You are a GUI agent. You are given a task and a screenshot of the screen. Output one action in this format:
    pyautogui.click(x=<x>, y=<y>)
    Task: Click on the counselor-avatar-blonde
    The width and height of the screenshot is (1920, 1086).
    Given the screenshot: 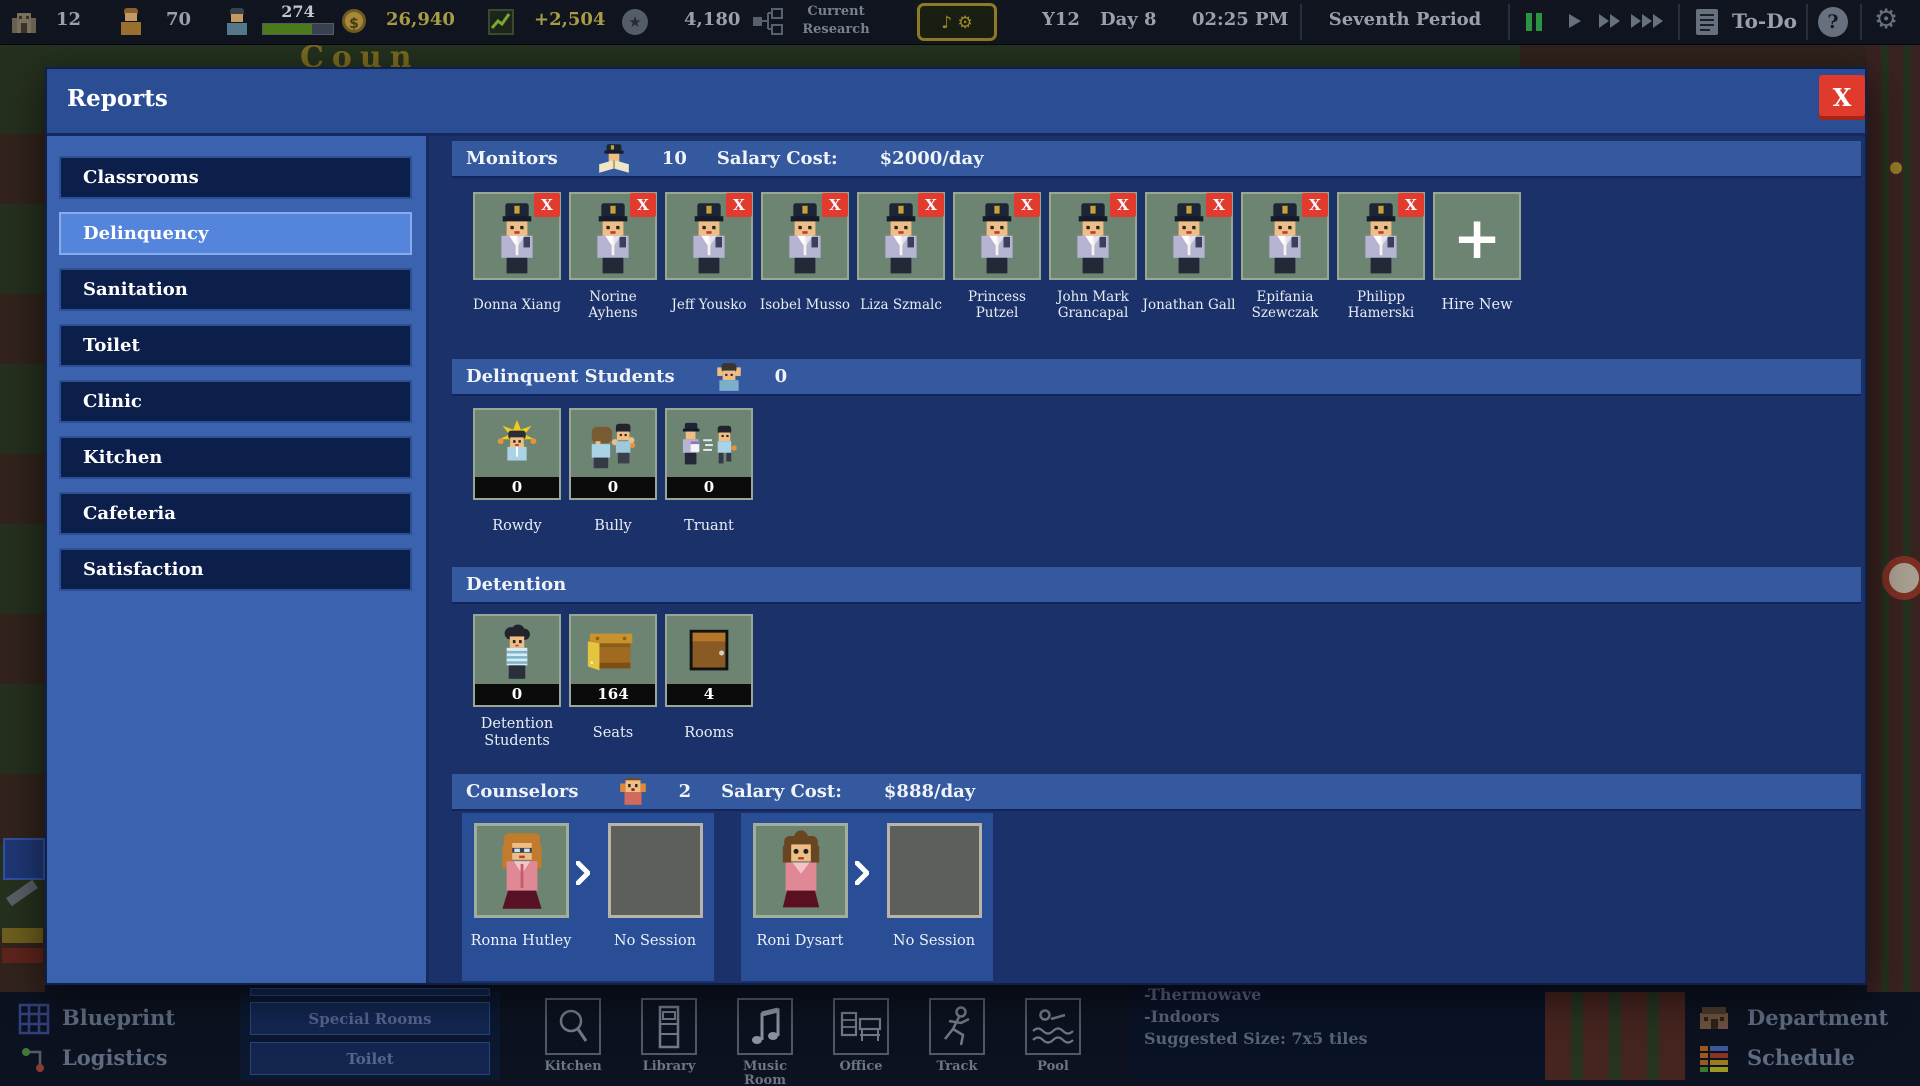 What is the action you would take?
    pyautogui.click(x=522, y=871)
    